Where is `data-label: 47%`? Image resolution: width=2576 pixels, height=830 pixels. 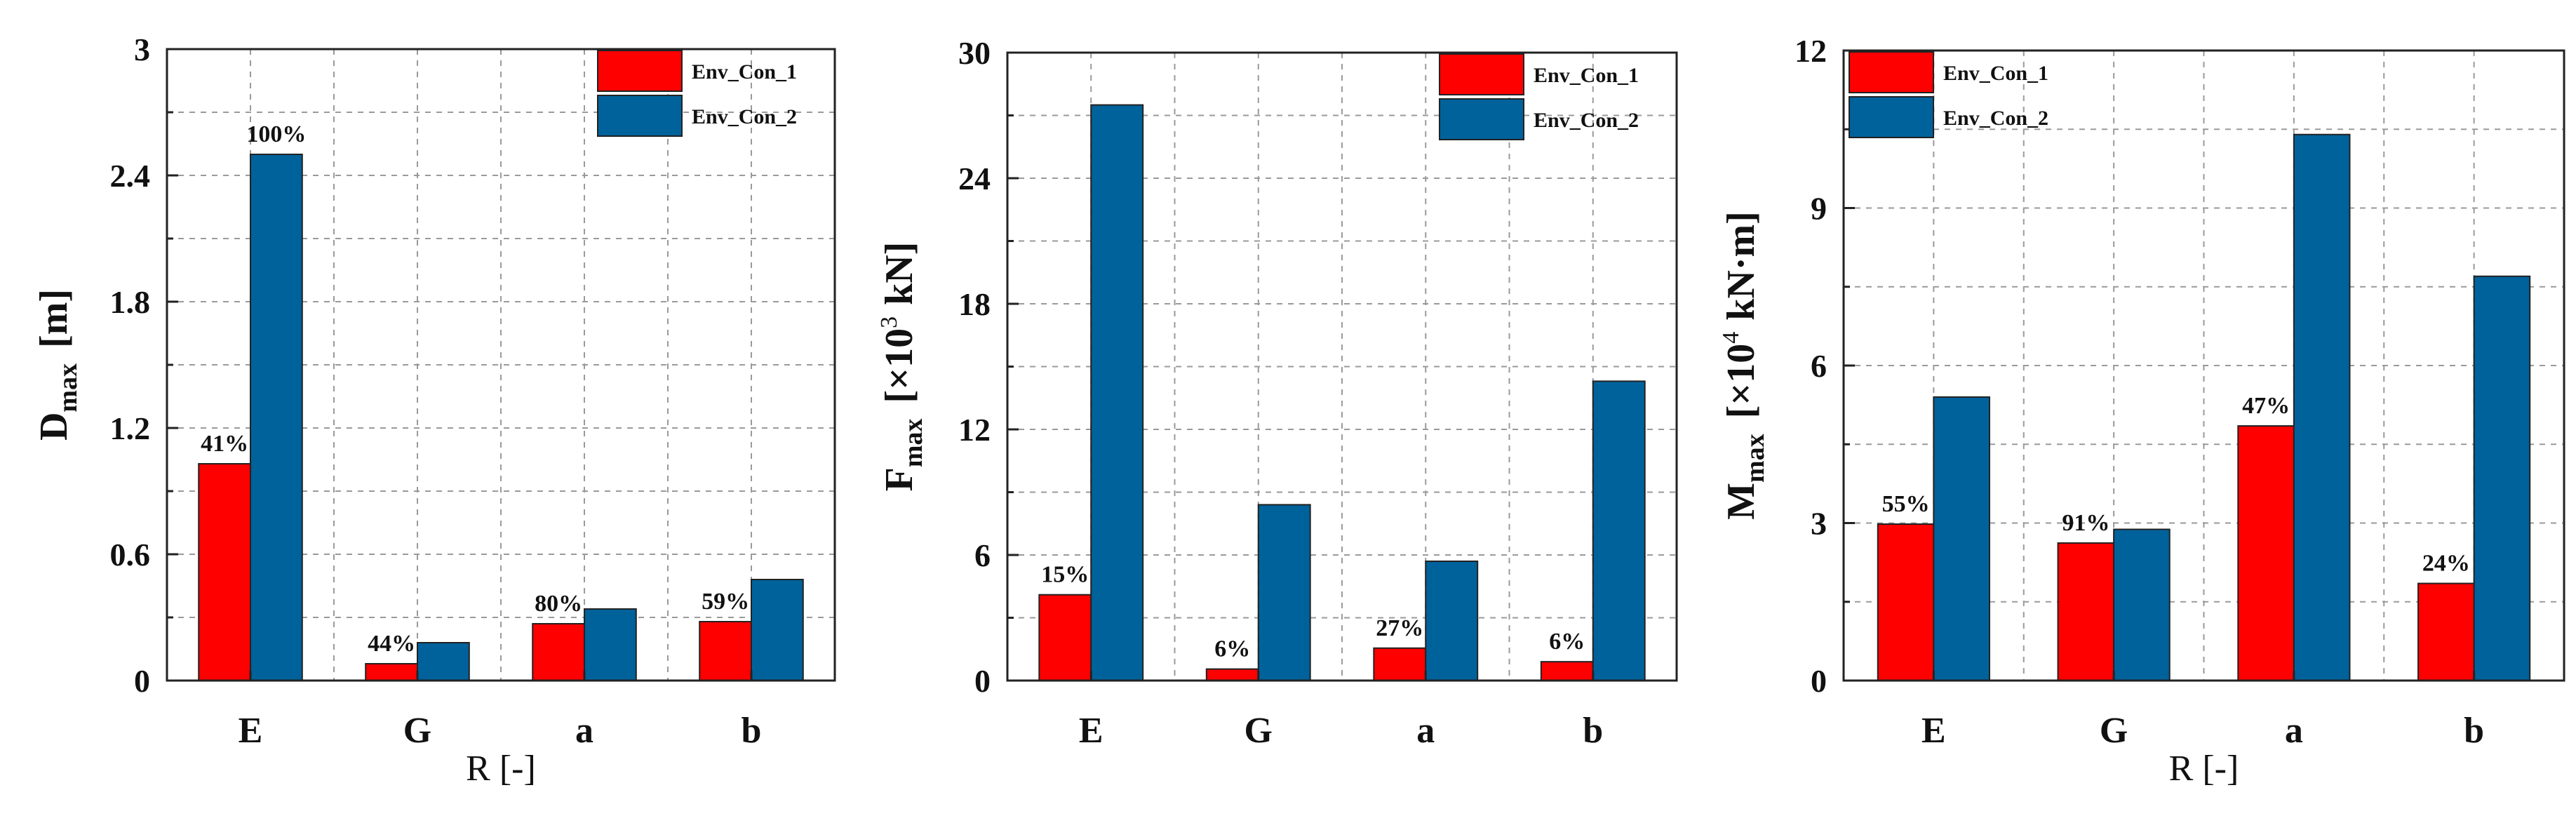
data-label: 47% is located at coordinates (2266, 406).